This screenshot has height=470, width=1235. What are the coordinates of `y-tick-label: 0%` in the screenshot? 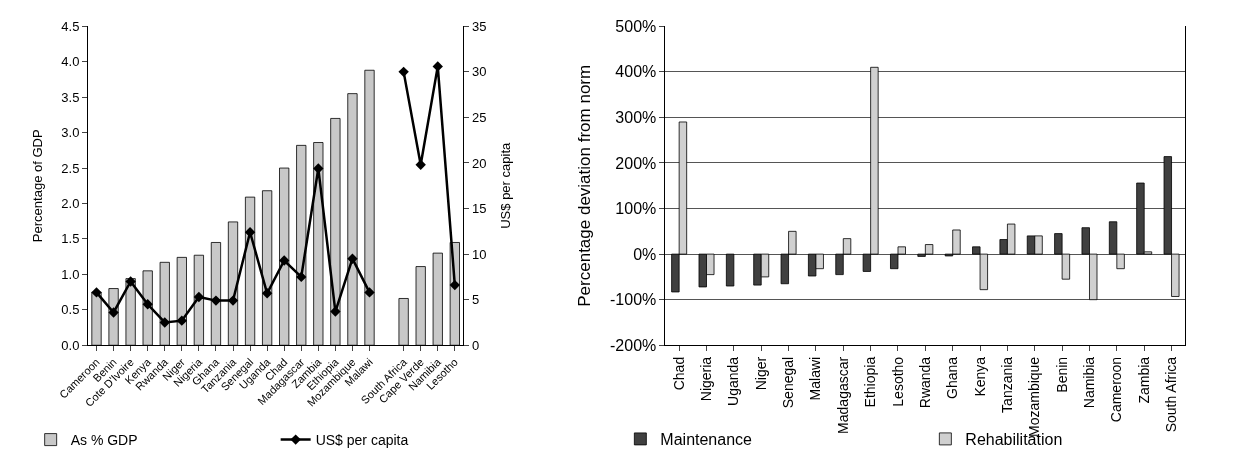 It's located at (645, 254).